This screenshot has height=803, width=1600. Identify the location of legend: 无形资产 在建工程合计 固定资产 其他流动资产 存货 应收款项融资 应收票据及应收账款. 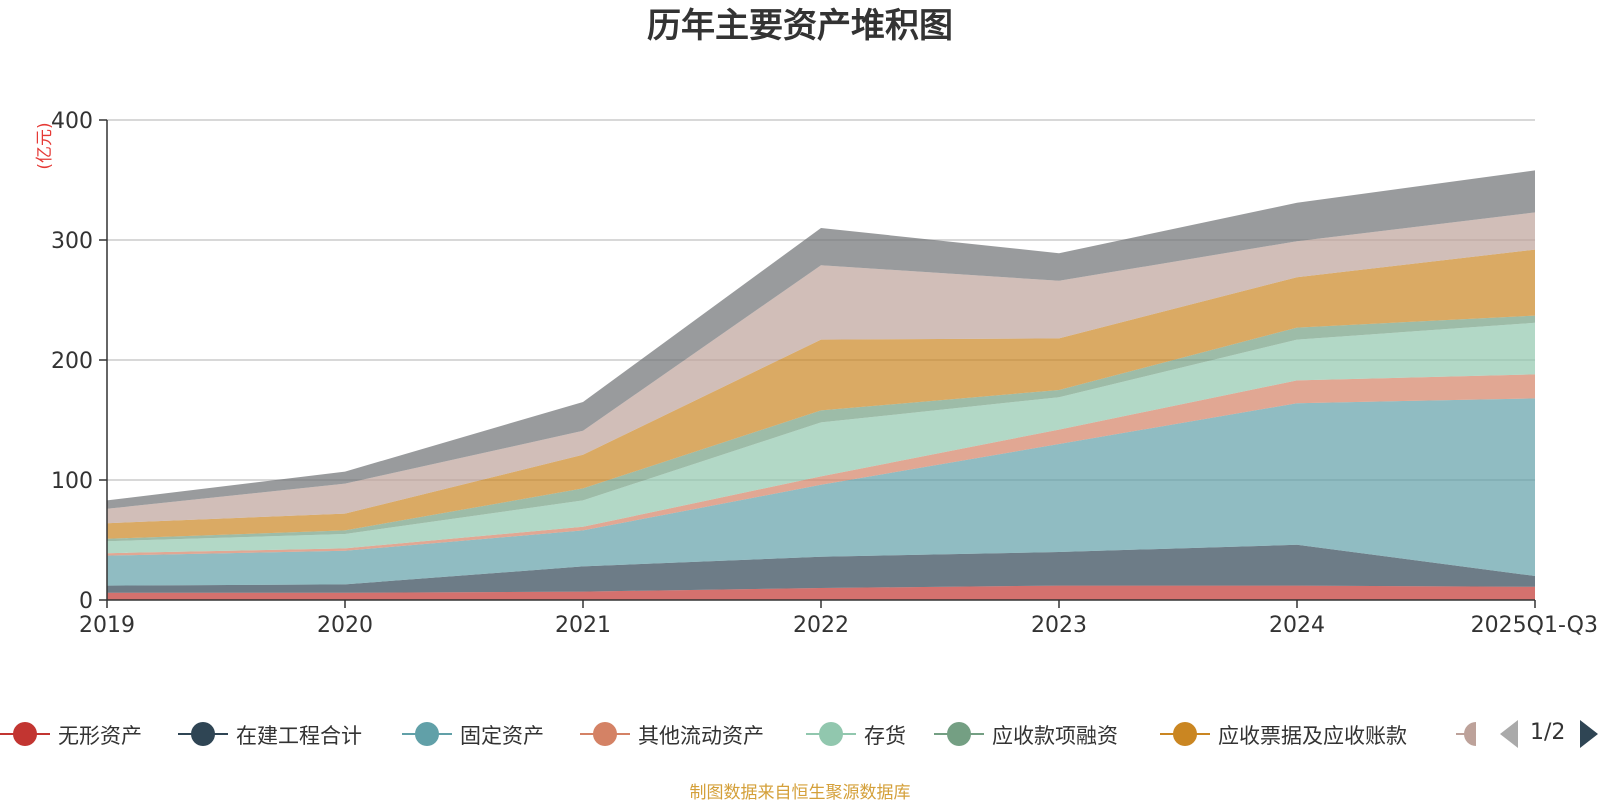
(800, 734).